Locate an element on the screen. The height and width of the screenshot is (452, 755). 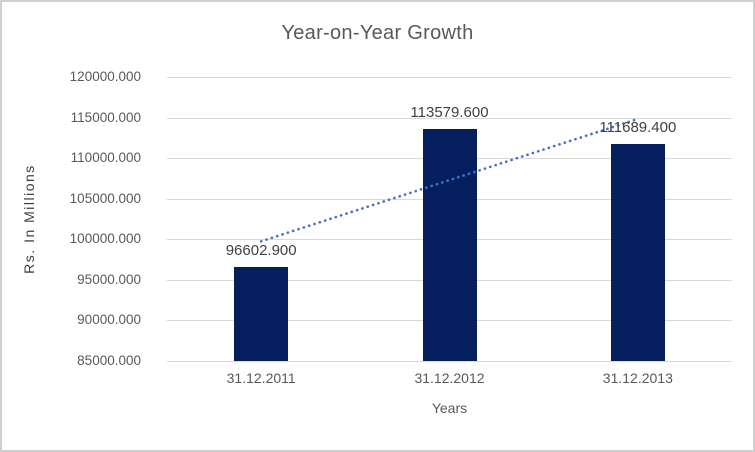
x-axis-tick-label: 31.12.2012 is located at coordinates (449, 378).